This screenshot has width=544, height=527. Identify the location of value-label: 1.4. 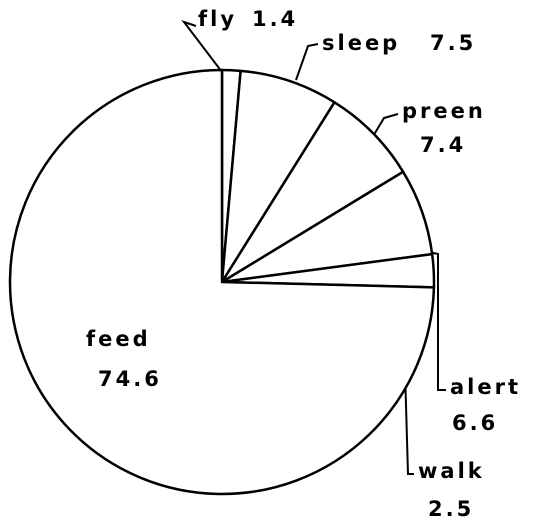
(275, 19).